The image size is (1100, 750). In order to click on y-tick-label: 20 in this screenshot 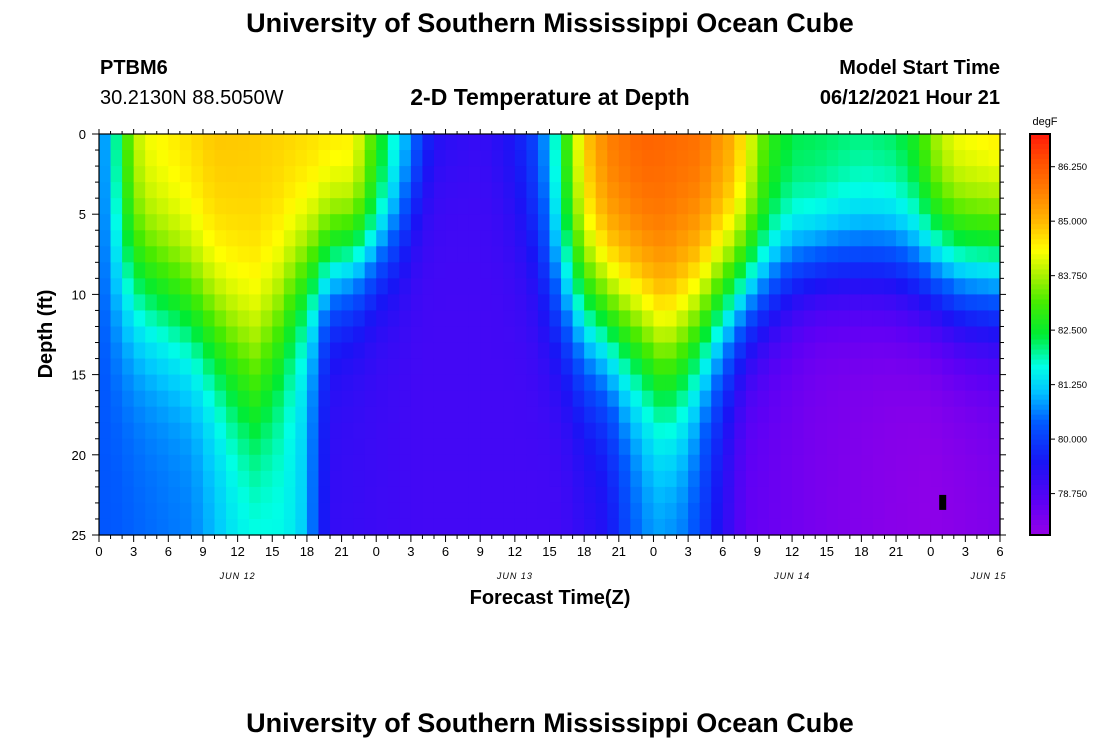, I will do `click(79, 455)`.